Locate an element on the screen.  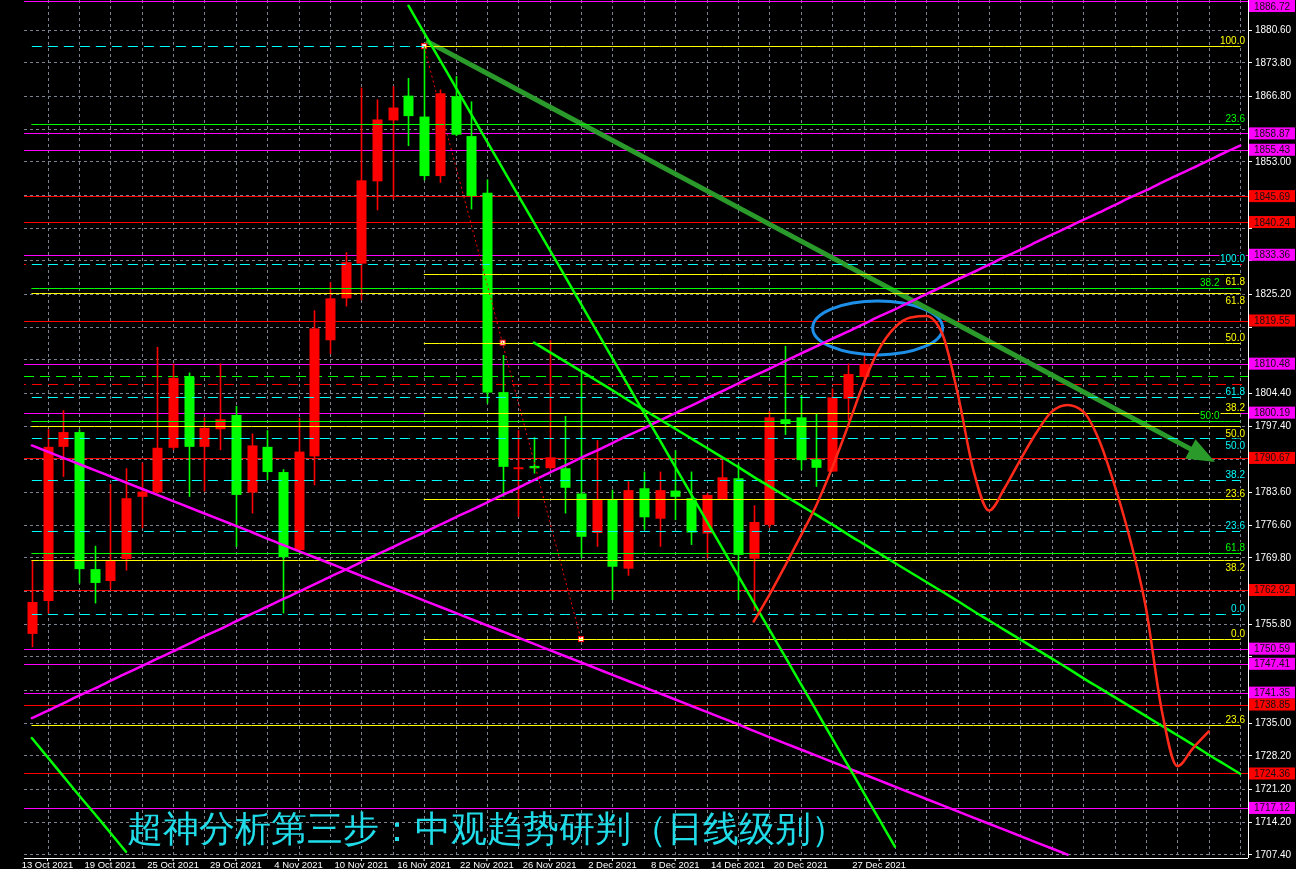
y-tick-label: 1728.20 is located at coordinates (1273, 755).